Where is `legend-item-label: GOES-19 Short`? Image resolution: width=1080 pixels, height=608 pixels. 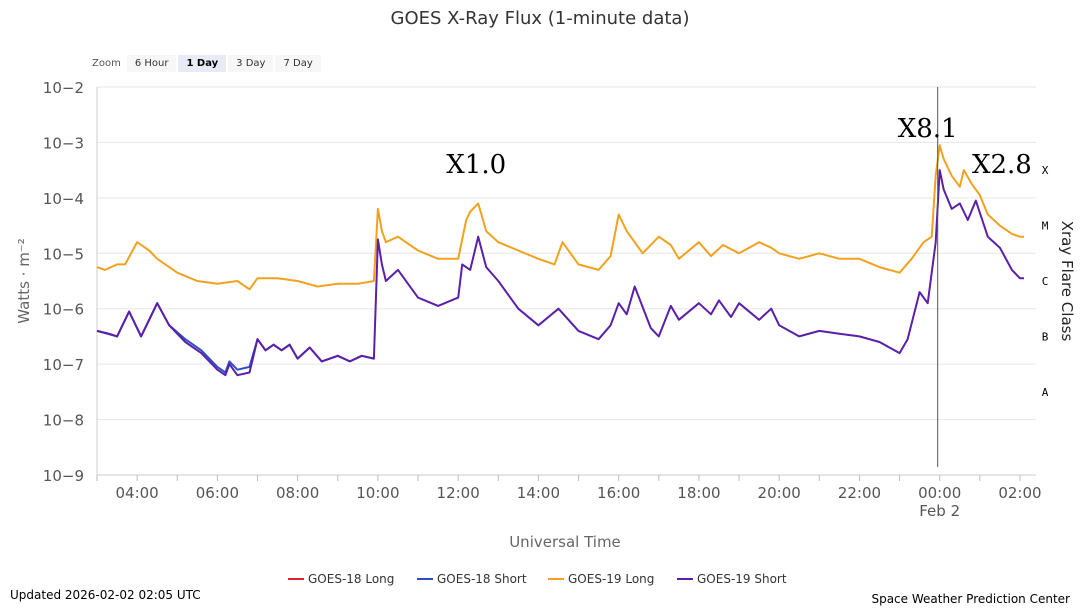
legend-item-label: GOES-19 Short is located at coordinates (742, 579).